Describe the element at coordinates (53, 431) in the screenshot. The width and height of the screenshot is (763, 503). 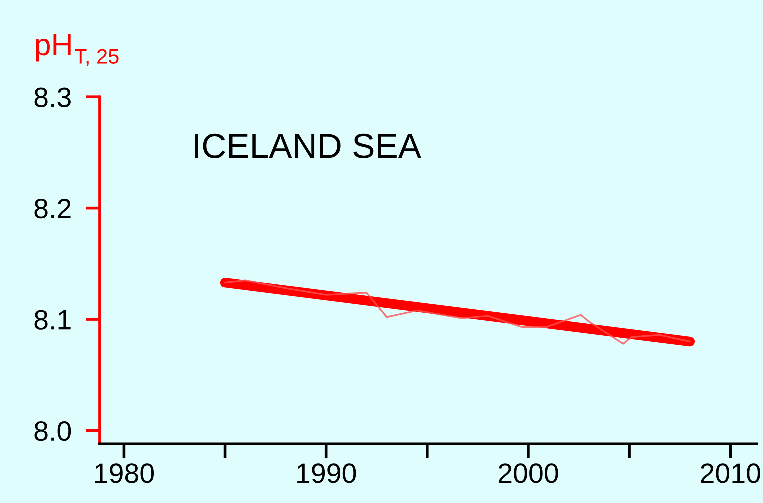
I see `y-tick-label: 8.0` at that location.